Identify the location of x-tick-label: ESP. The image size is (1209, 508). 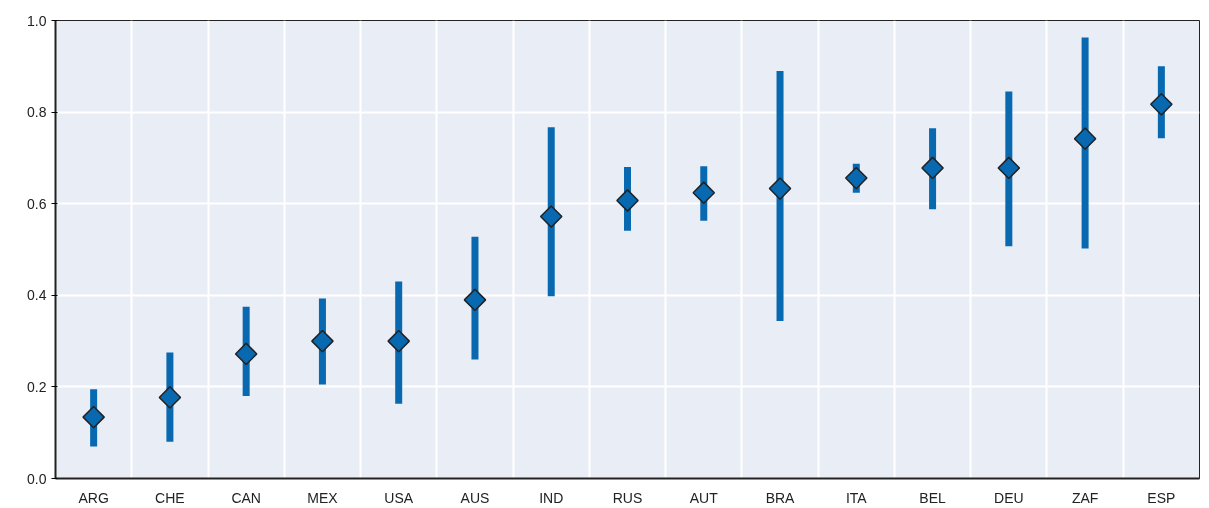
(1161, 497).